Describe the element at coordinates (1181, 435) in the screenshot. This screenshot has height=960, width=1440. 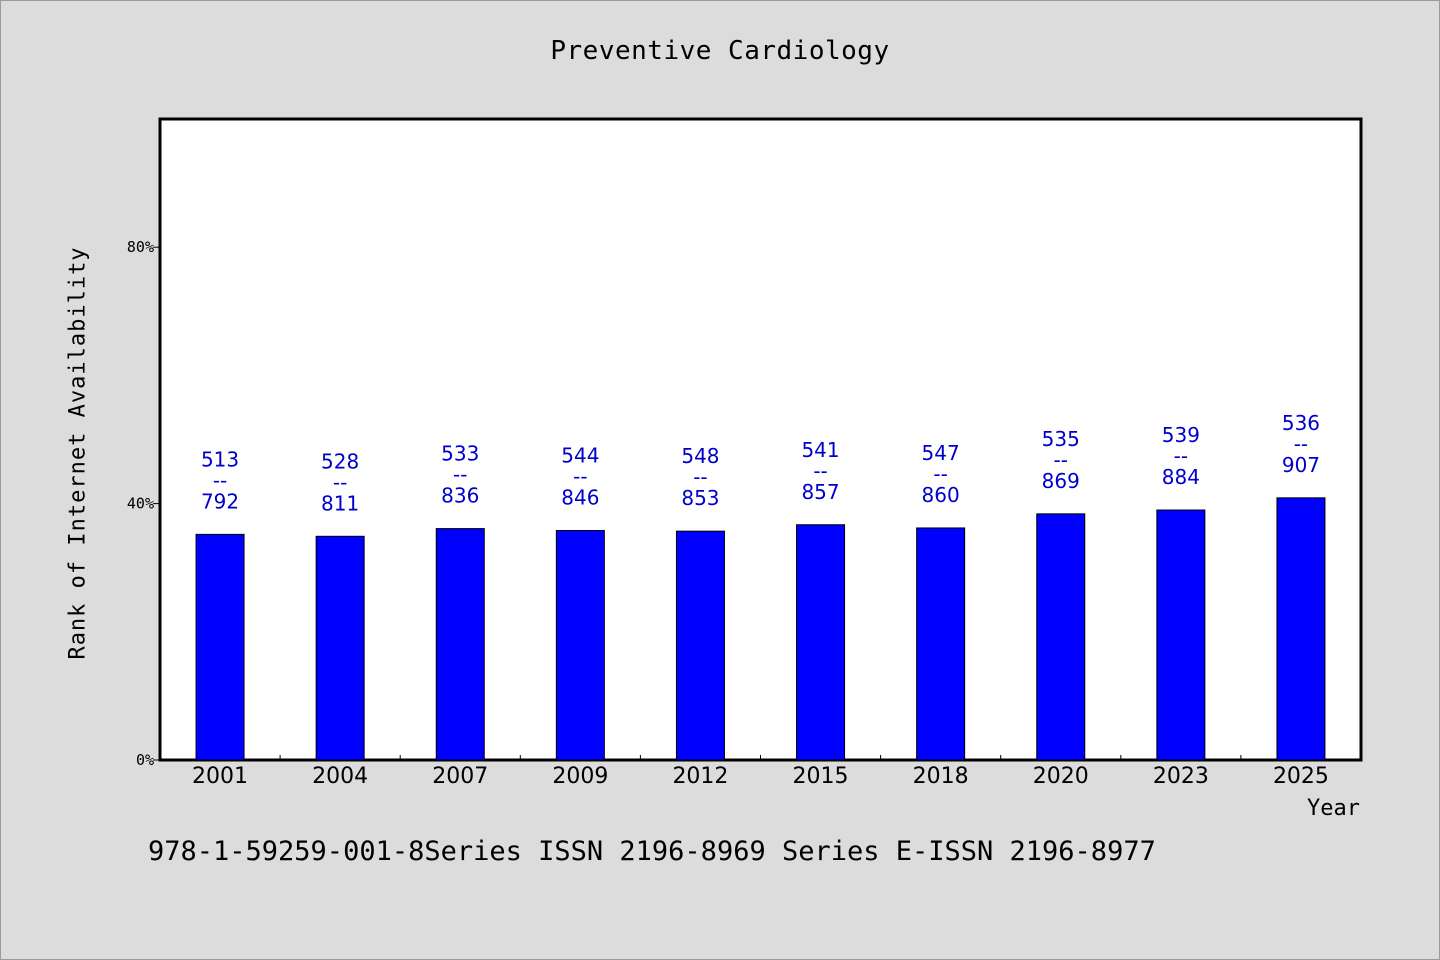
I see `data-label: 539` at that location.